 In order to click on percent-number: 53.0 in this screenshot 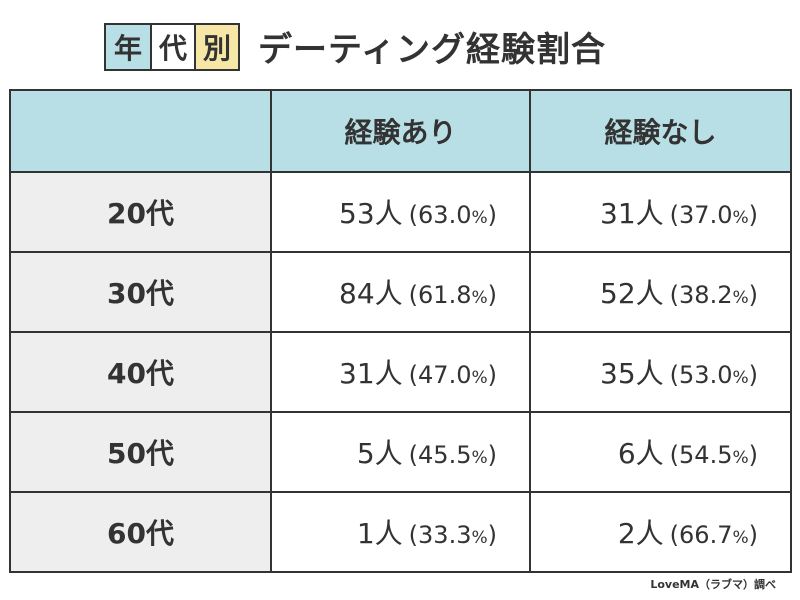, I will do `click(706, 375)`.